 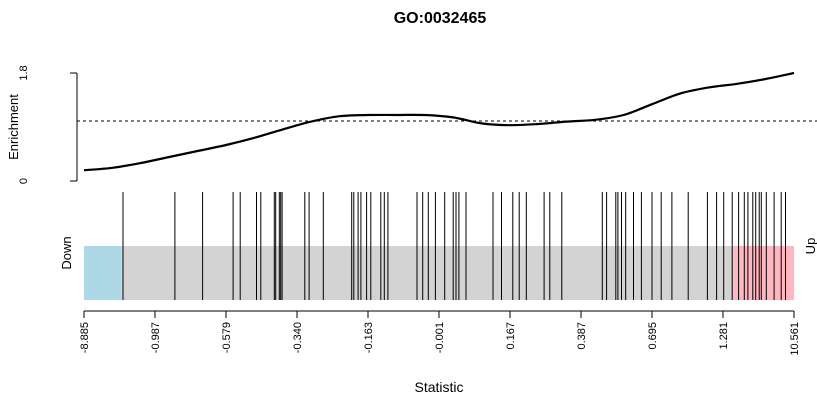 I want to click on x-tick-label: 0.167, so click(x=511, y=336).